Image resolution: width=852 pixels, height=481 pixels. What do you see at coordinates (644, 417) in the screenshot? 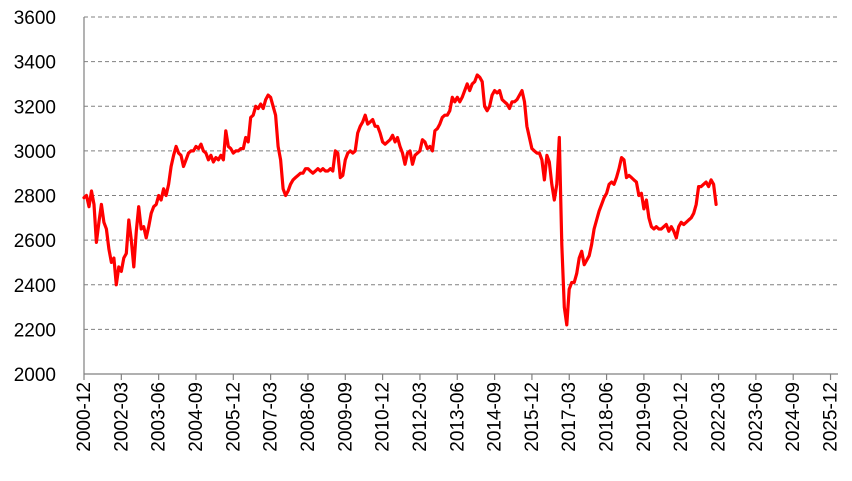
I see `x-tick-label: 2019-09` at bounding box center [644, 417].